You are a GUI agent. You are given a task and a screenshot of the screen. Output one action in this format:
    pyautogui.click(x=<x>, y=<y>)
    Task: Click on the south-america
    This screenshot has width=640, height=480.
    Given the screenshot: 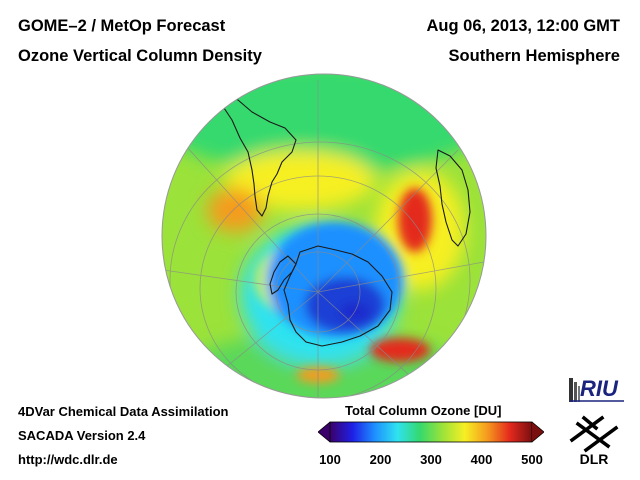 What is the action you would take?
    pyautogui.click(x=259, y=154)
    